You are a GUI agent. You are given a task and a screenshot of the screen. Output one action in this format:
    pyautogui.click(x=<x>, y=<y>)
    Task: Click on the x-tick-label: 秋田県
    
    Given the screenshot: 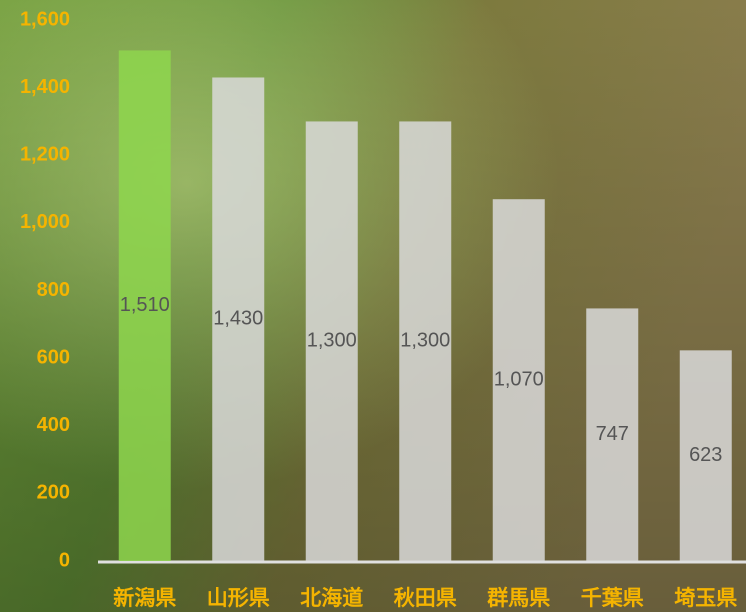 What is the action you would take?
    pyautogui.click(x=425, y=598)
    